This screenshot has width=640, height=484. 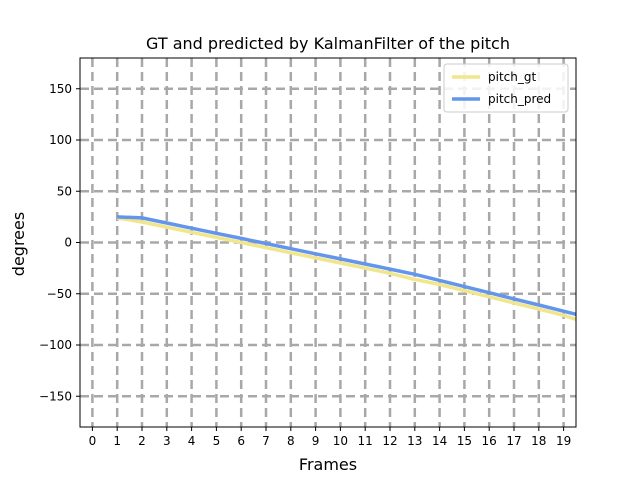 What do you see at coordinates (316, 441) in the screenshot?
I see `x-tick-label: 9` at bounding box center [316, 441].